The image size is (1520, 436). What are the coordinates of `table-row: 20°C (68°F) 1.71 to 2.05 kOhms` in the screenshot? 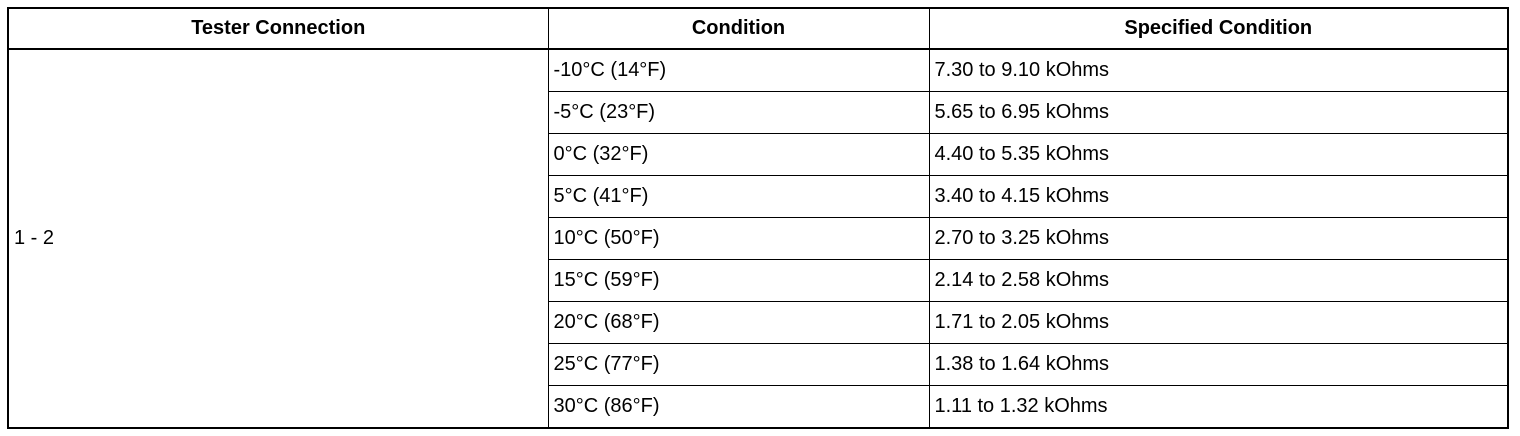 It's located at (758, 322).